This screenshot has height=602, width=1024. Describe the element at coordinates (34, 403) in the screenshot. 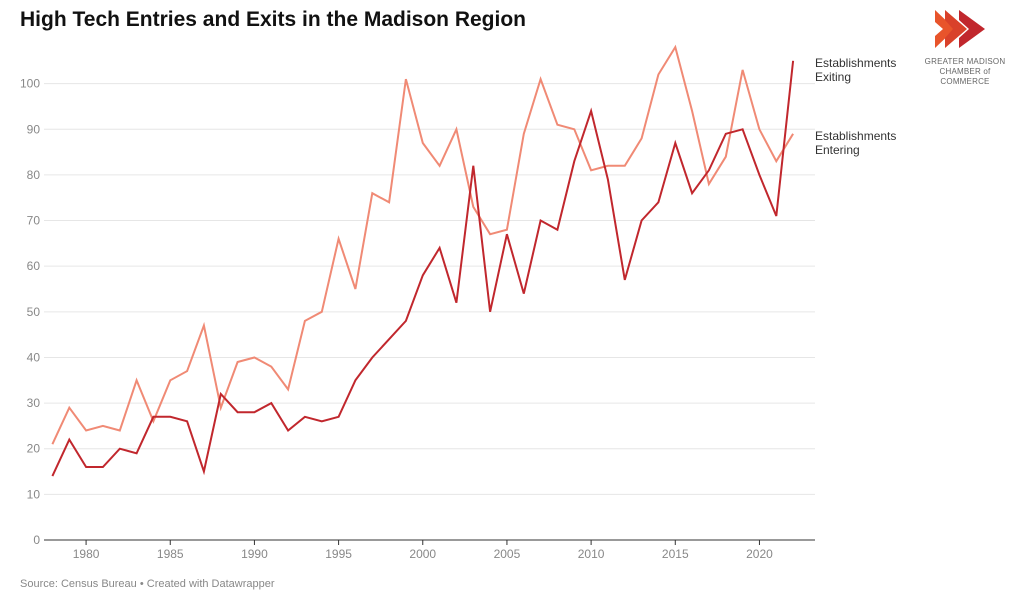

I see `y-tick-label-30: 30` at that location.